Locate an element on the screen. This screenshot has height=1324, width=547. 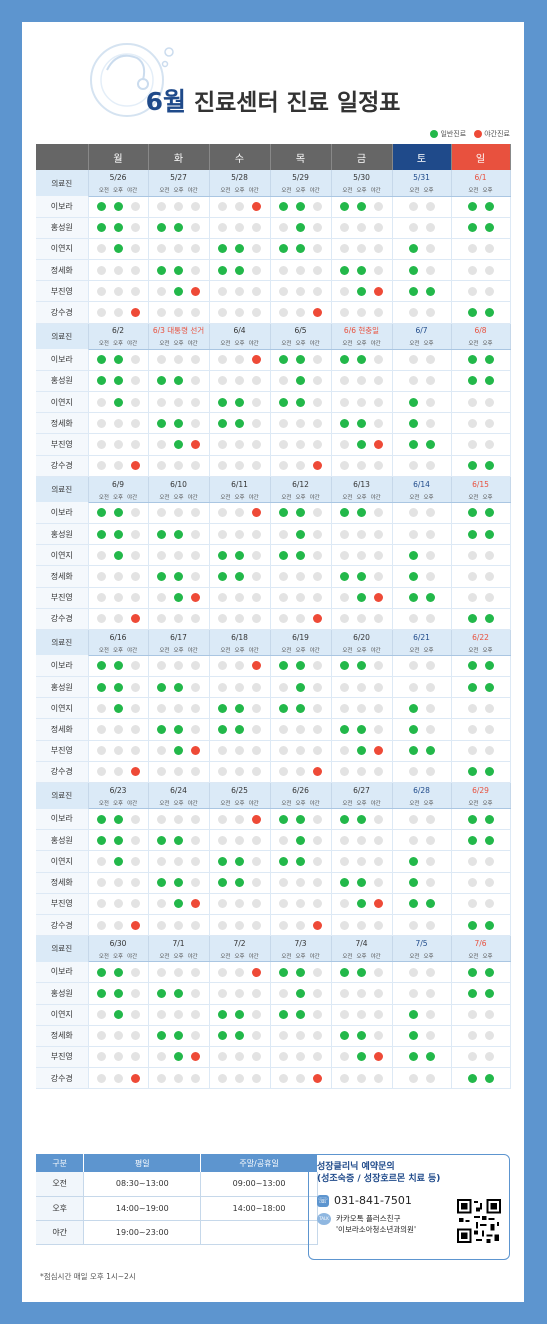
date-cell: 6/1 is located at coordinates (481, 177).